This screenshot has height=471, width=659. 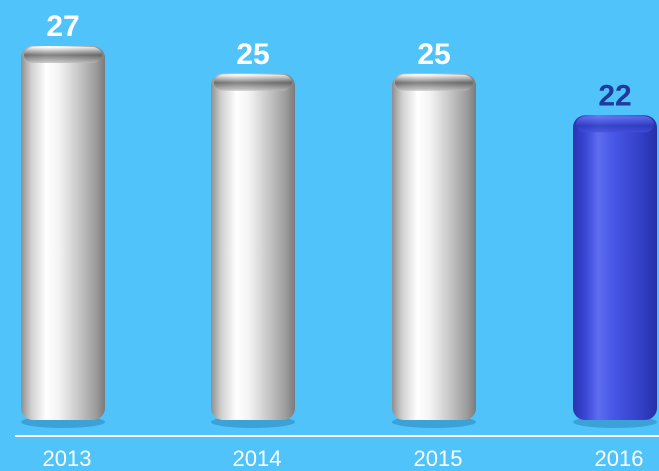 I want to click on x-tick-label-2016: 2016, so click(x=619, y=458).